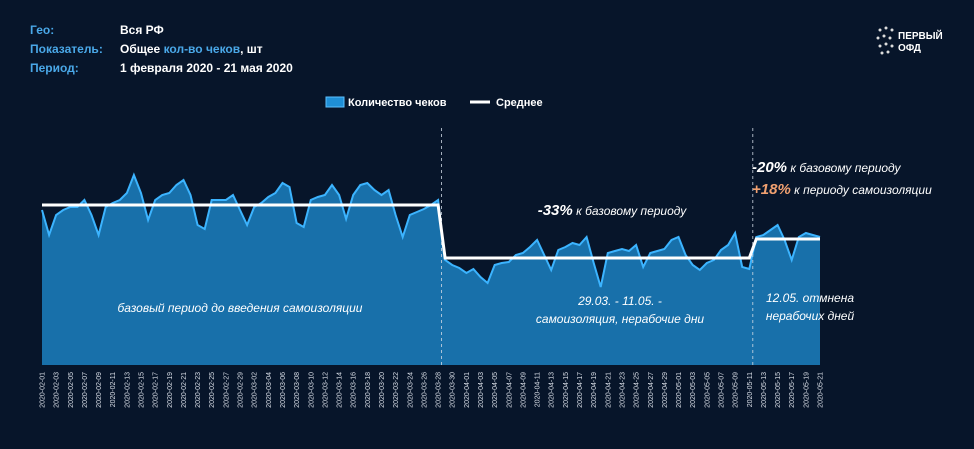  I want to click on x-tick-label: 2020-03-24, so click(410, 390).